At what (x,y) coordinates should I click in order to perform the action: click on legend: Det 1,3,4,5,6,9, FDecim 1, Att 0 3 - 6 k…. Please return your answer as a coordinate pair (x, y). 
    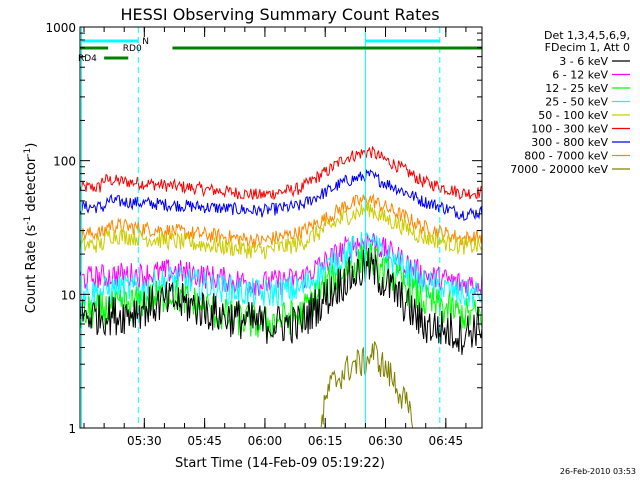
    Looking at the image, I should click on (570, 102).